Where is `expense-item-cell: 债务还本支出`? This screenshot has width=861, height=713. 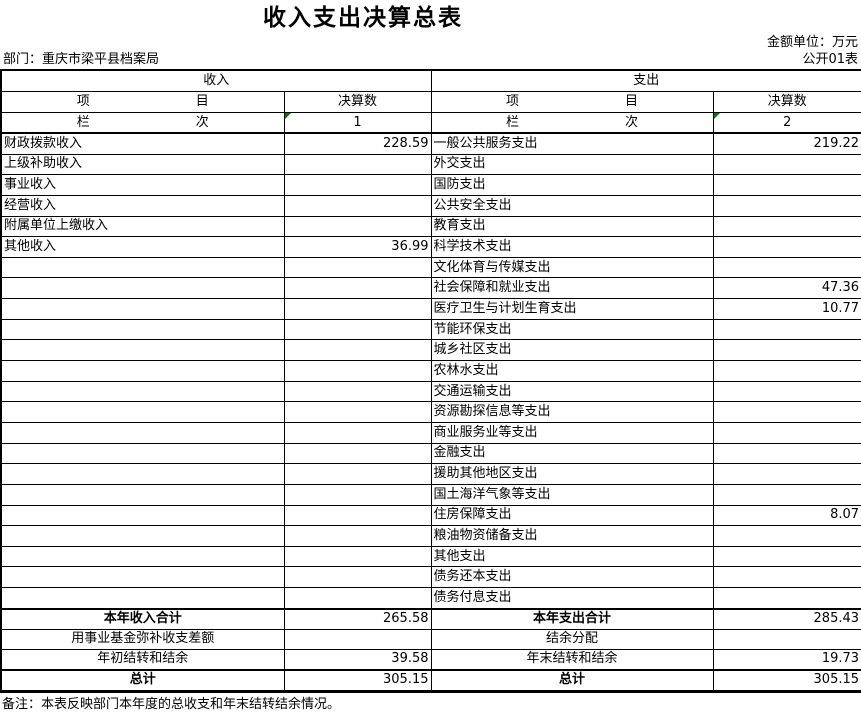
expense-item-cell: 债务还本支出 is located at coordinates (572, 577).